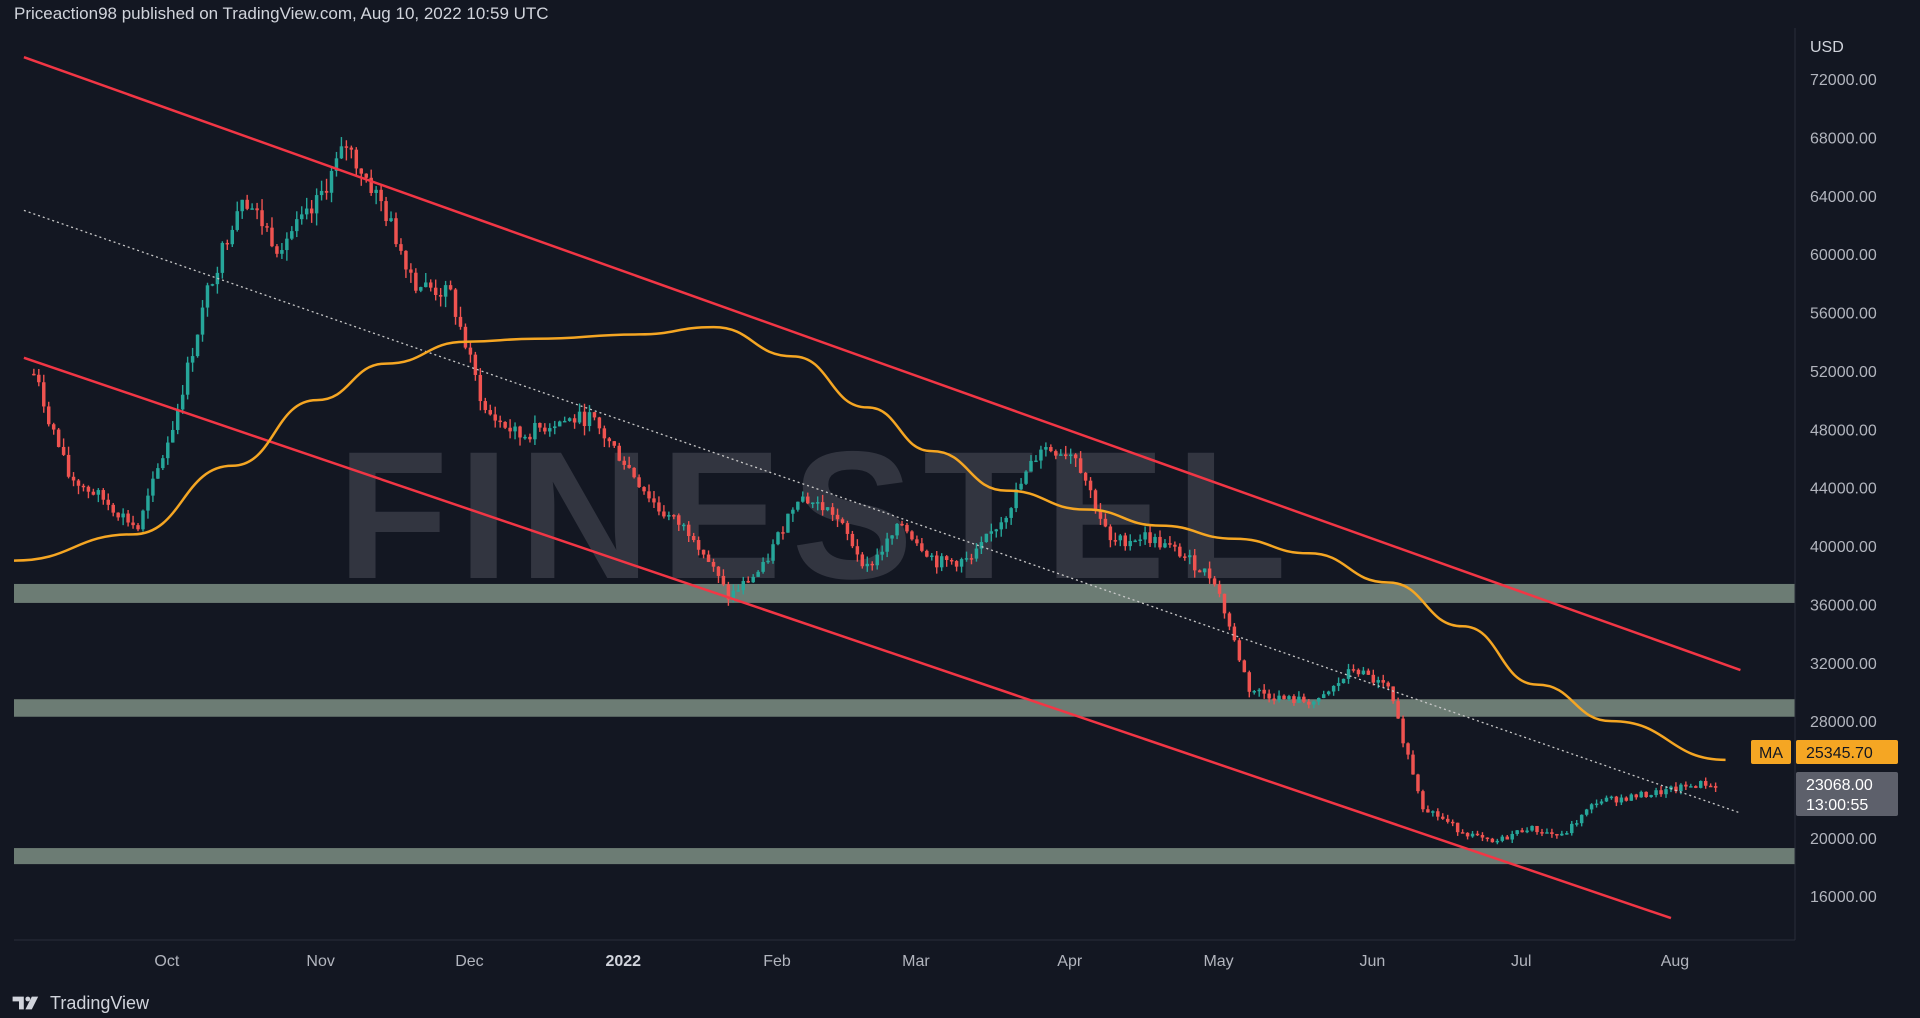 The height and width of the screenshot is (1018, 1920). What do you see at coordinates (1843, 489) in the screenshot?
I see `y-tick-label: 44000.00` at bounding box center [1843, 489].